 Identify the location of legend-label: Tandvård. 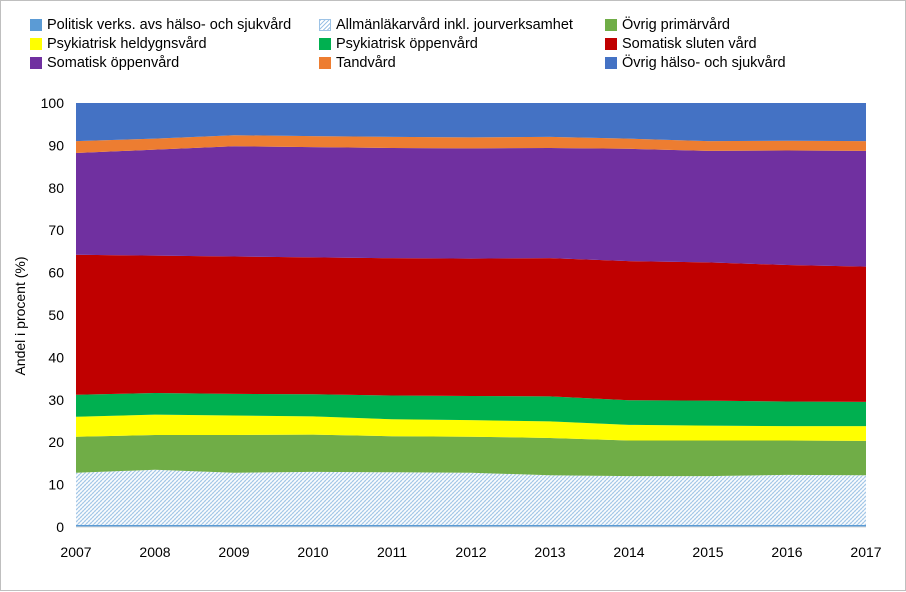
(366, 63).